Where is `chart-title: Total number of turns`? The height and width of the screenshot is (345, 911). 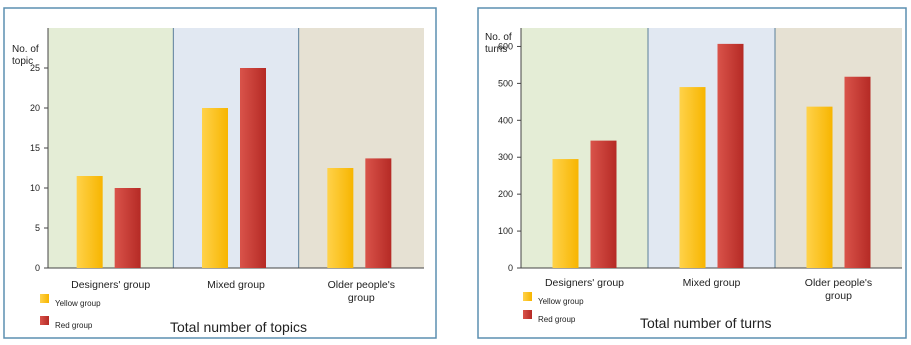 chart-title: Total number of turns is located at coordinates (706, 323).